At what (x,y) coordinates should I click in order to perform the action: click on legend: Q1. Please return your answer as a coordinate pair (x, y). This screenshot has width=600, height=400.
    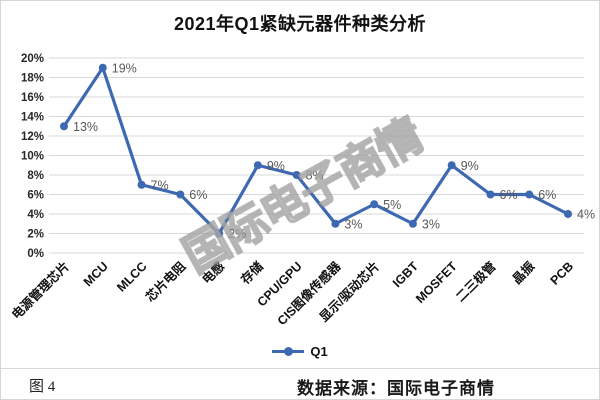
    Looking at the image, I should click on (300, 351).